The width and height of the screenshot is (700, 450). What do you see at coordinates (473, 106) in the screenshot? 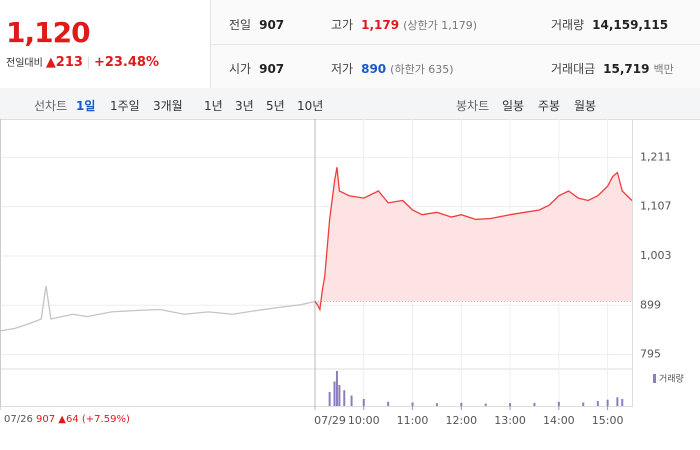
I see `tab-title: 봉차트` at bounding box center [473, 106].